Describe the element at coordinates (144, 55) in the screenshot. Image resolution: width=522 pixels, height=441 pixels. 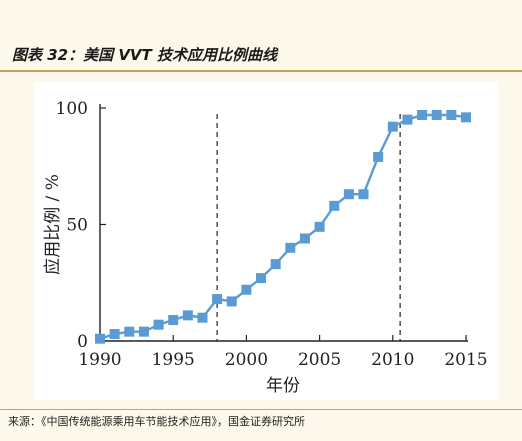
I see `figure-title: 图表 32：美国 VVT 技术应用比例曲线` at that location.